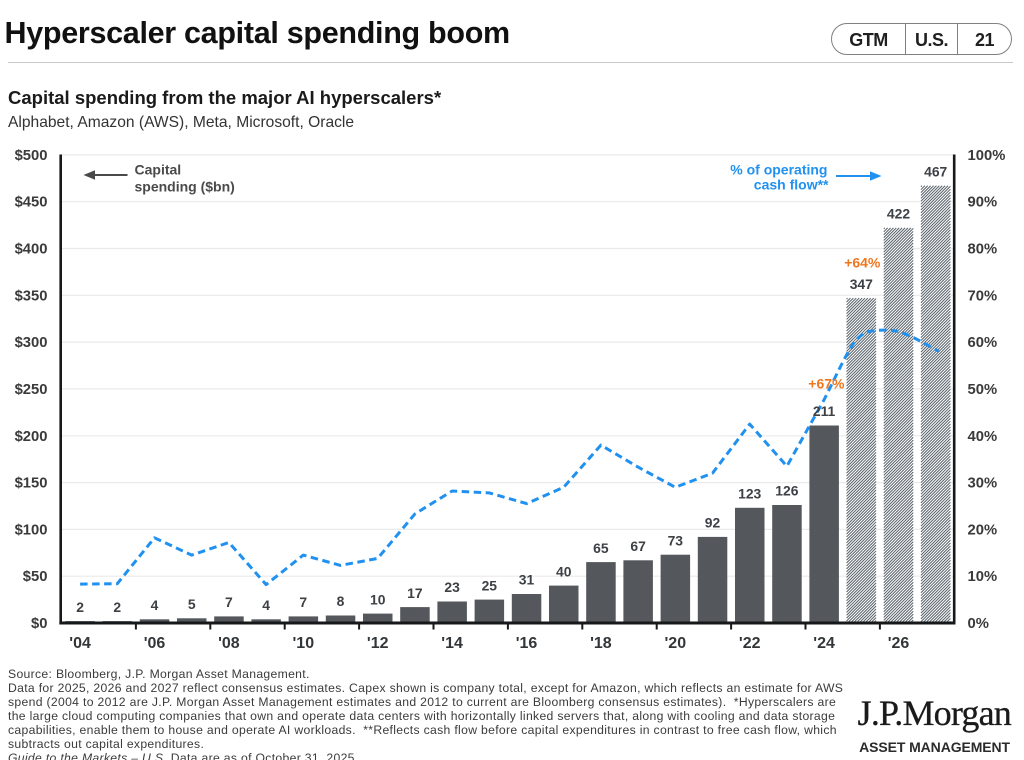  Describe the element at coordinates (452, 643) in the screenshot. I see `svg-text: '14` at that location.